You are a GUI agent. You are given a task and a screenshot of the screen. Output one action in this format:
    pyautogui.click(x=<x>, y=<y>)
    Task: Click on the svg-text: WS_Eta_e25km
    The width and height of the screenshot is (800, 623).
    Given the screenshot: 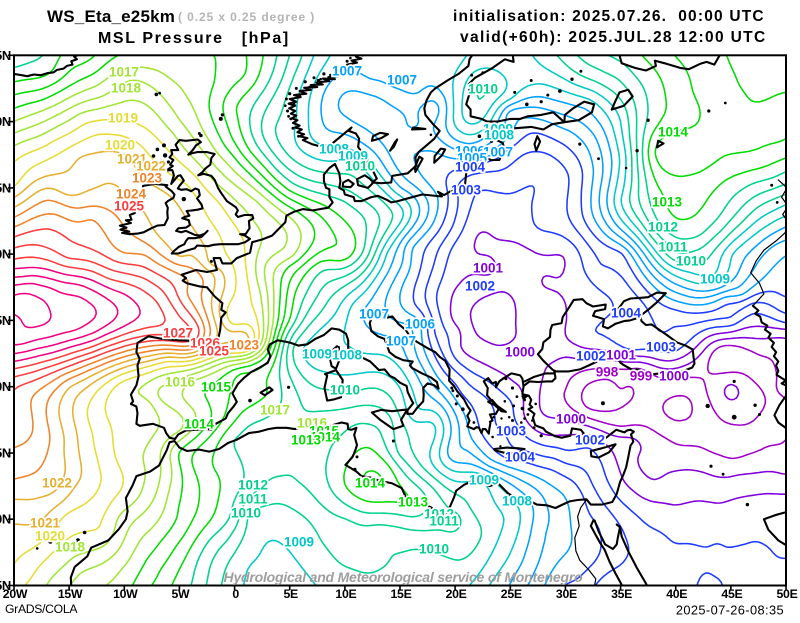 What is the action you would take?
    pyautogui.click(x=111, y=16)
    